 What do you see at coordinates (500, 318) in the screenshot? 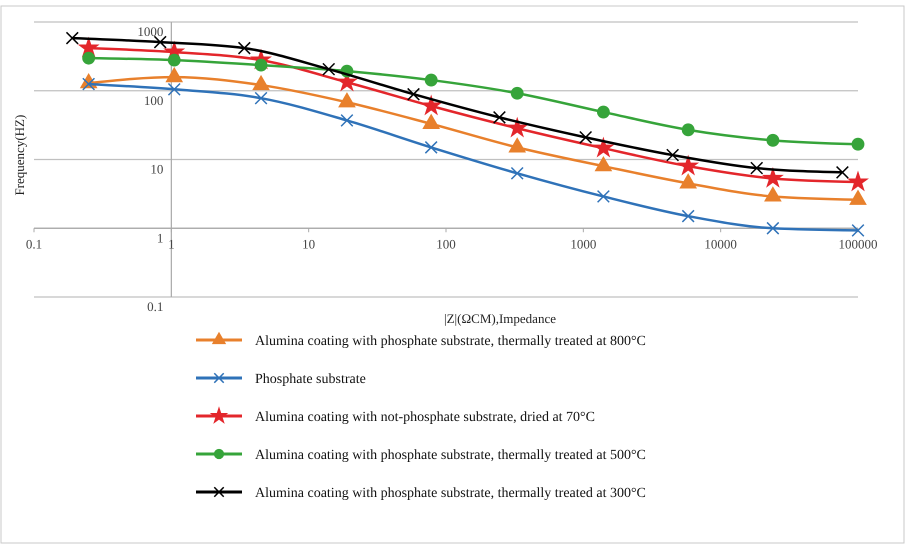
I see `x-axis-title: |Z|(ΩCM),Impedance` at bounding box center [500, 318].